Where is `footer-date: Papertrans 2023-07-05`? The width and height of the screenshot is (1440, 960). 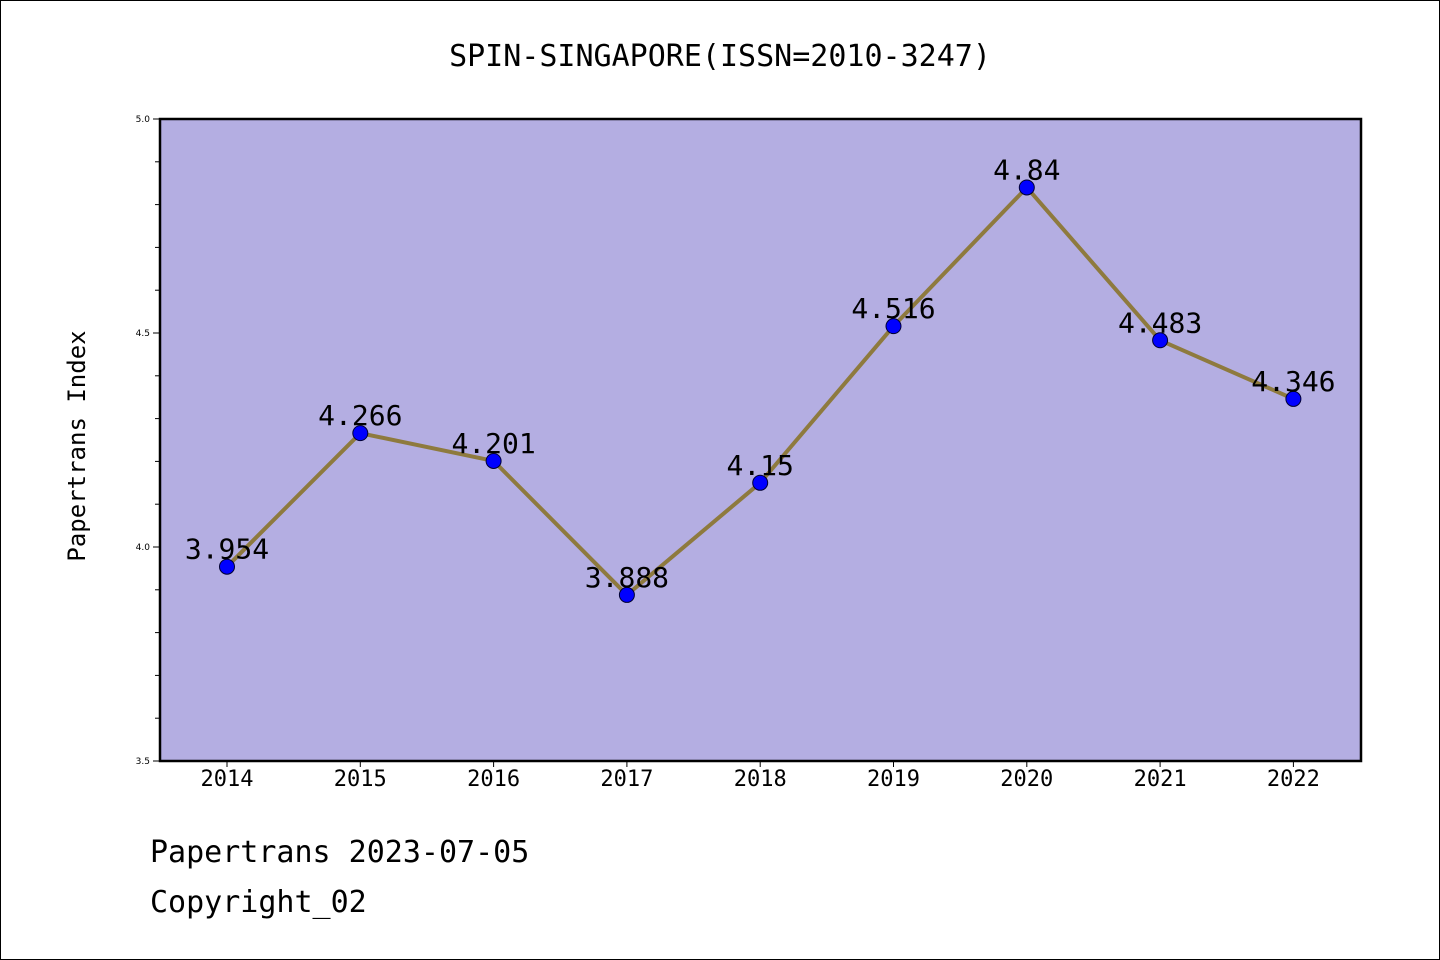 footer-date: Papertrans 2023-07-05 is located at coordinates (340, 852).